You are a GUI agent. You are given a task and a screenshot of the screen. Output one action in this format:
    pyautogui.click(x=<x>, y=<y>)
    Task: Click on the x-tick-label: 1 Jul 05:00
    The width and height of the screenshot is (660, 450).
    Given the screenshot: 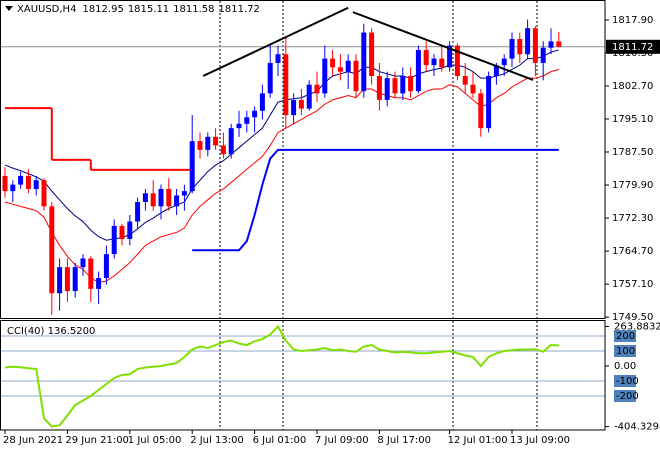 What is the action you would take?
    pyautogui.click(x=155, y=440)
    